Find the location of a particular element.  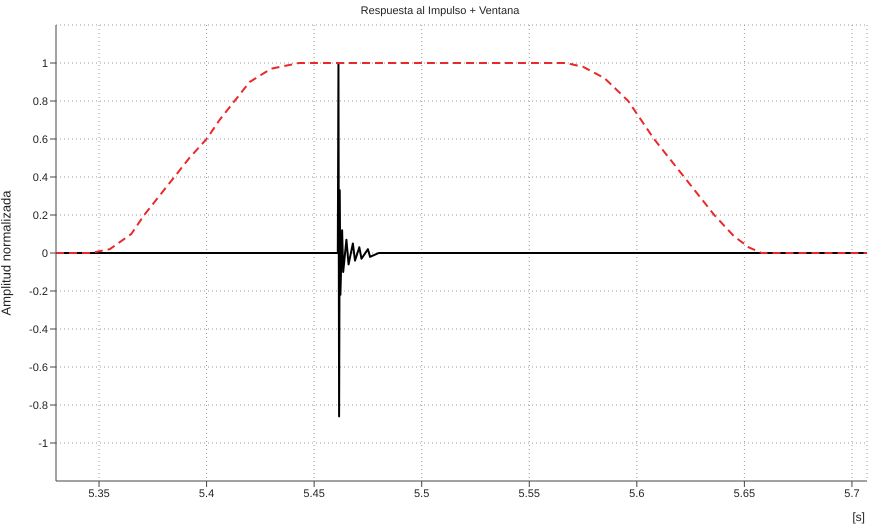

y-tick-label: -0.4 is located at coordinates (38, 330).